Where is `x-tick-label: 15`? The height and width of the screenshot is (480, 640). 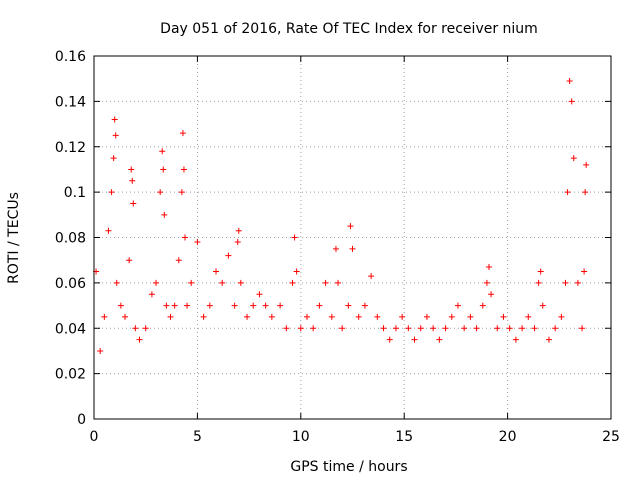
x-tick-label: 15 is located at coordinates (404, 437).